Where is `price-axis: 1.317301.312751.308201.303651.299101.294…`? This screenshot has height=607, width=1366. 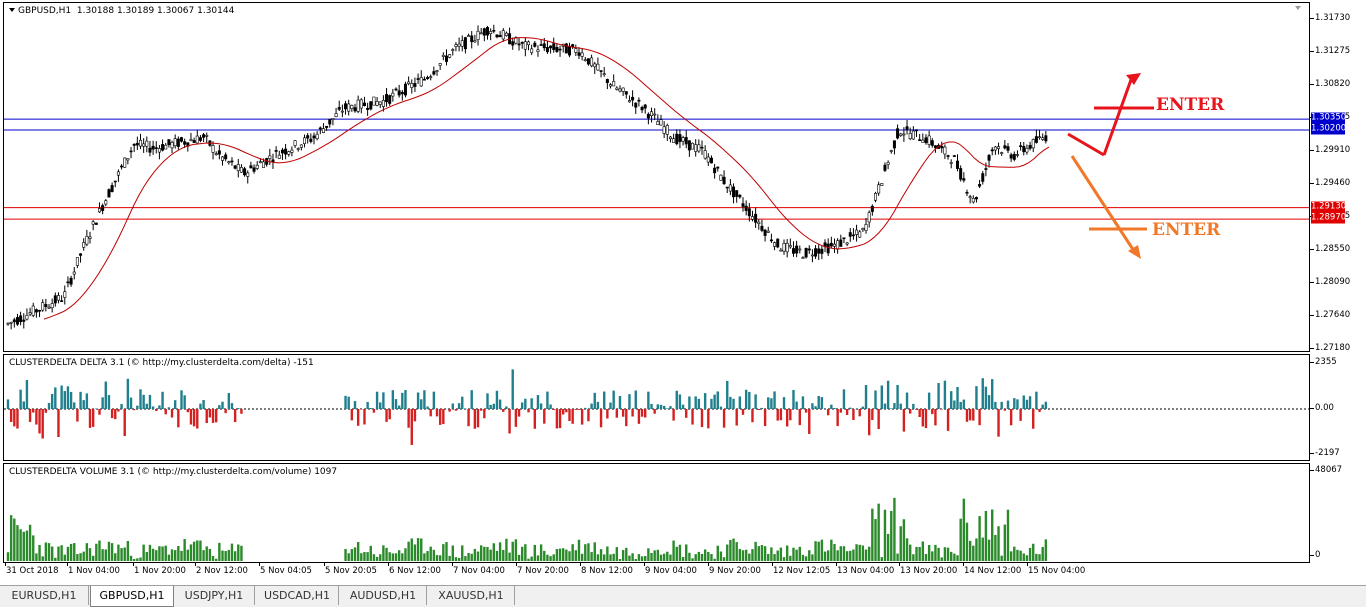 price-axis: 1.317301.312751.308201.303651.299101.294… is located at coordinates (1338, 177).